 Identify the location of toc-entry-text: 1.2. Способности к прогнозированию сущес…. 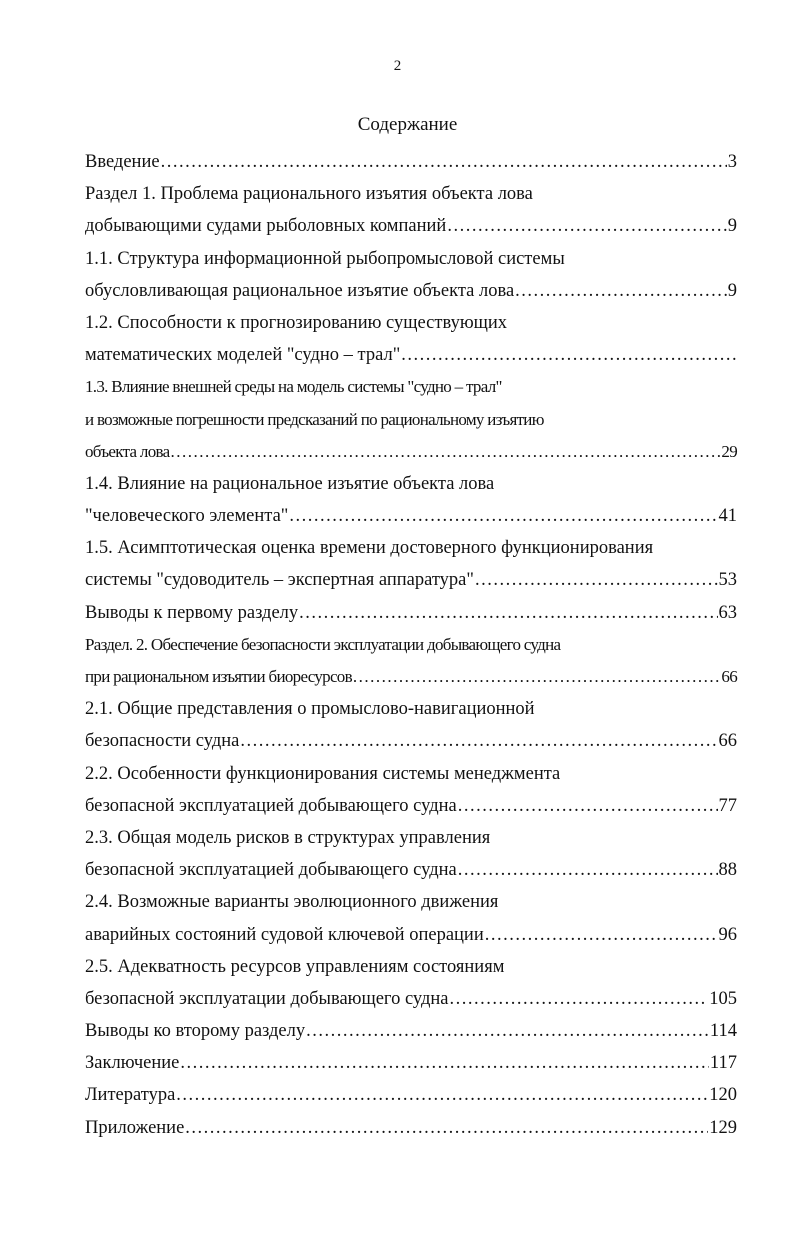
(296, 322).